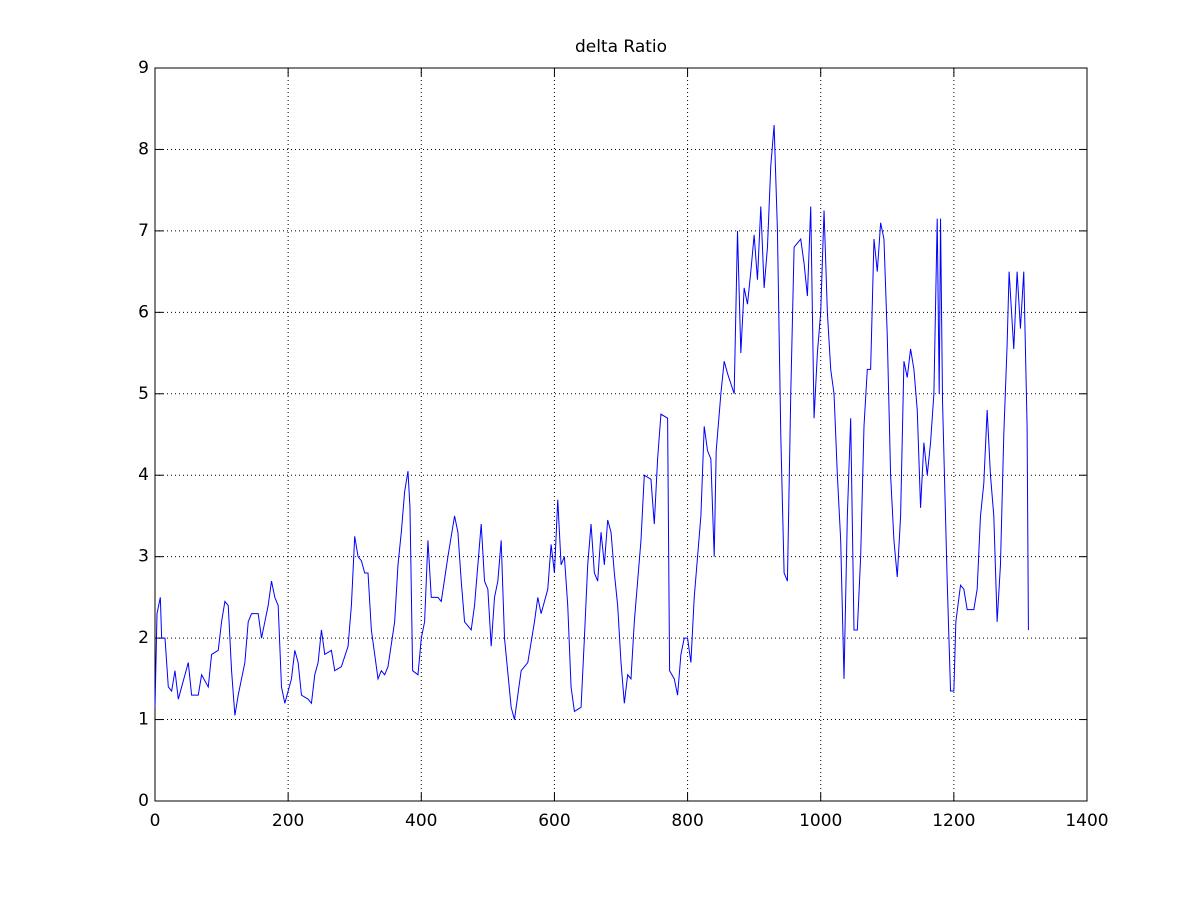  What do you see at coordinates (288, 821) in the screenshot?
I see `x-tick-label: 200` at bounding box center [288, 821].